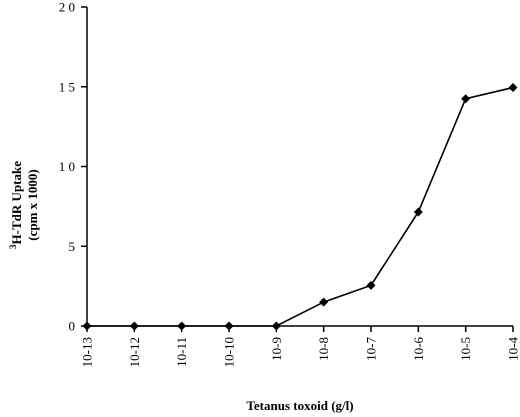  What do you see at coordinates (87, 352) in the screenshot?
I see `x-tick-label: 10-13` at bounding box center [87, 352].